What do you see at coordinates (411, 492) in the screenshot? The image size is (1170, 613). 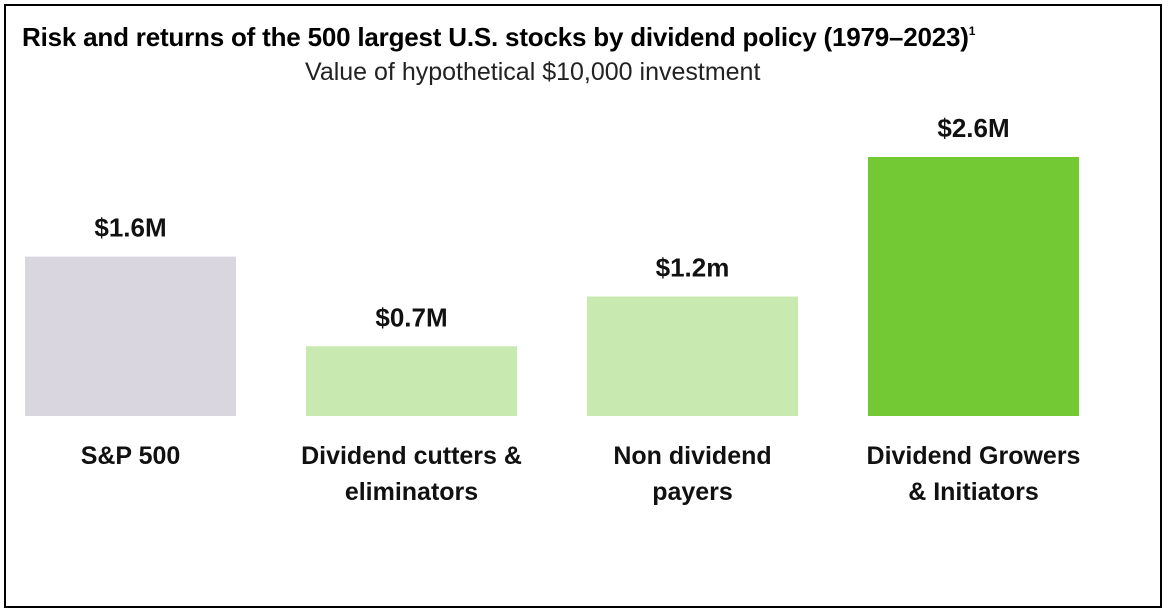 I see `category-label-2-line-2: eliminators` at bounding box center [411, 492].